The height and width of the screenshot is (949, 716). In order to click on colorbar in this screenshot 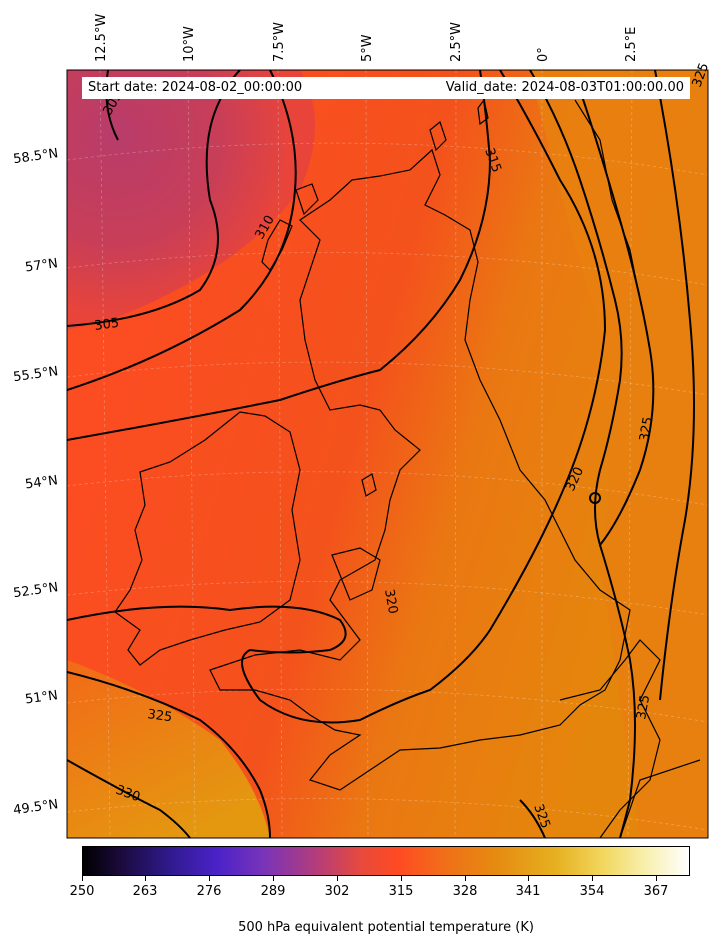, I will do `click(386, 861)`.